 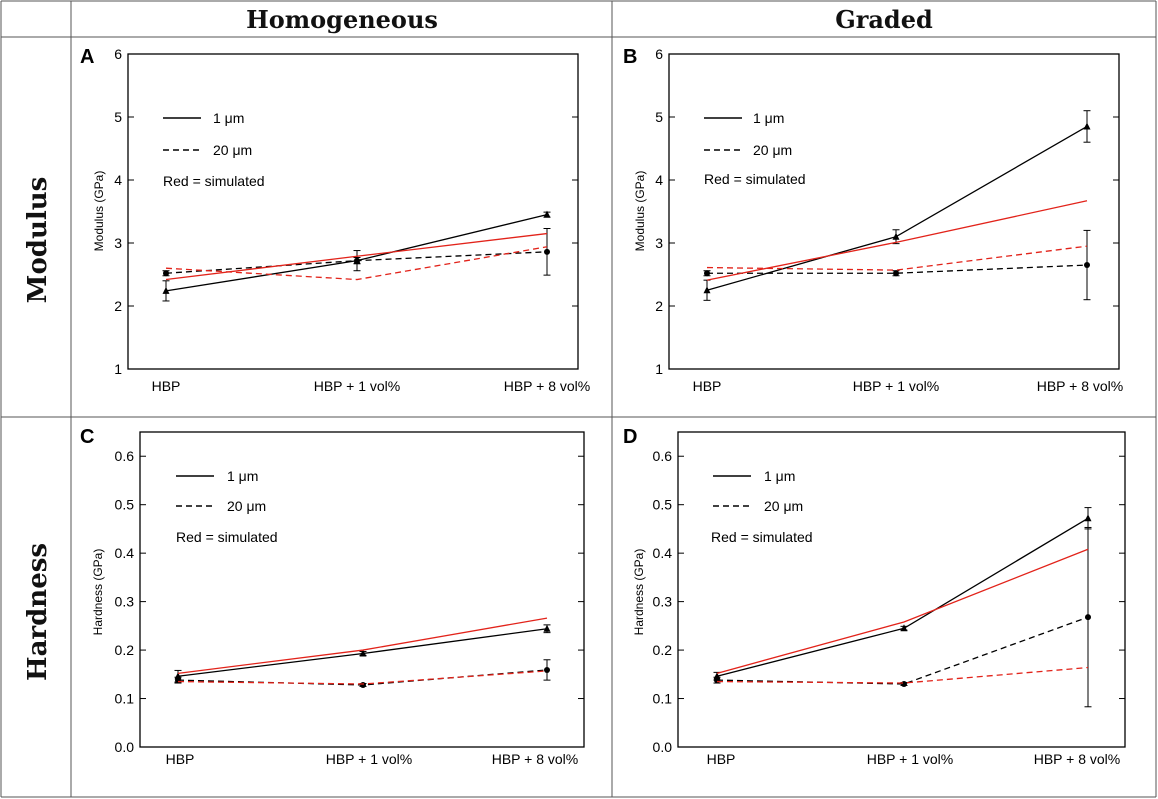 I want to click on row-header-hardness: Hardness, so click(x=38, y=612).